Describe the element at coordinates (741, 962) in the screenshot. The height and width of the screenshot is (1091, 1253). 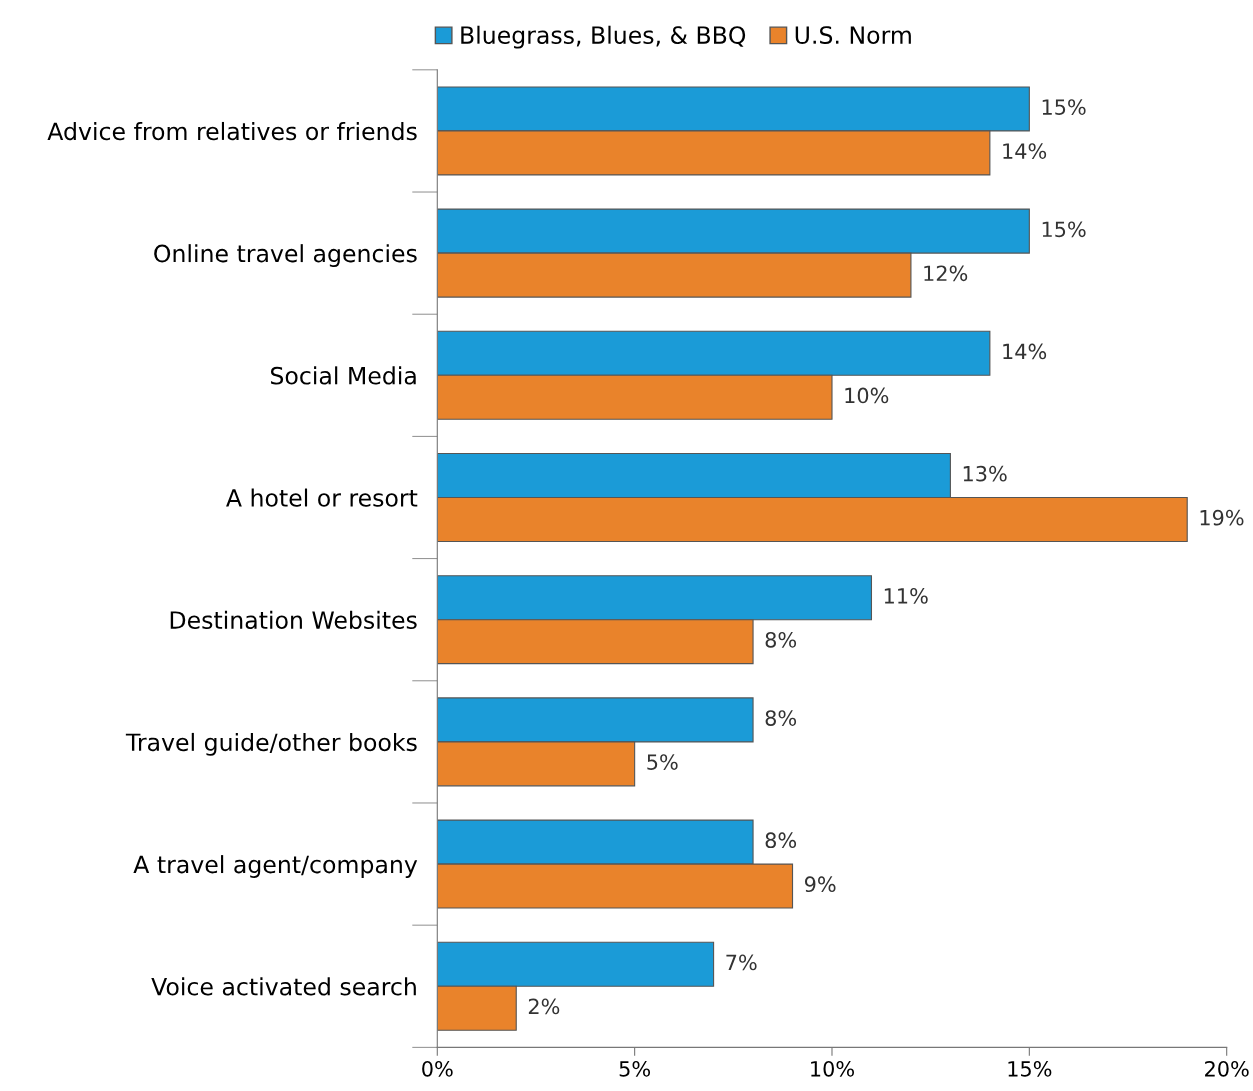
I see `data-label: 7%` at that location.